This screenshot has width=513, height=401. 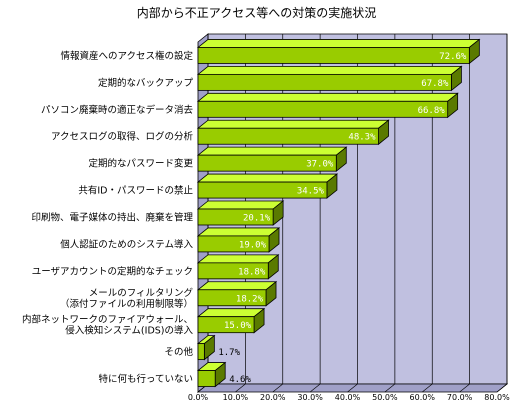 I want to click on category-label: その他, so click(x=178, y=352).